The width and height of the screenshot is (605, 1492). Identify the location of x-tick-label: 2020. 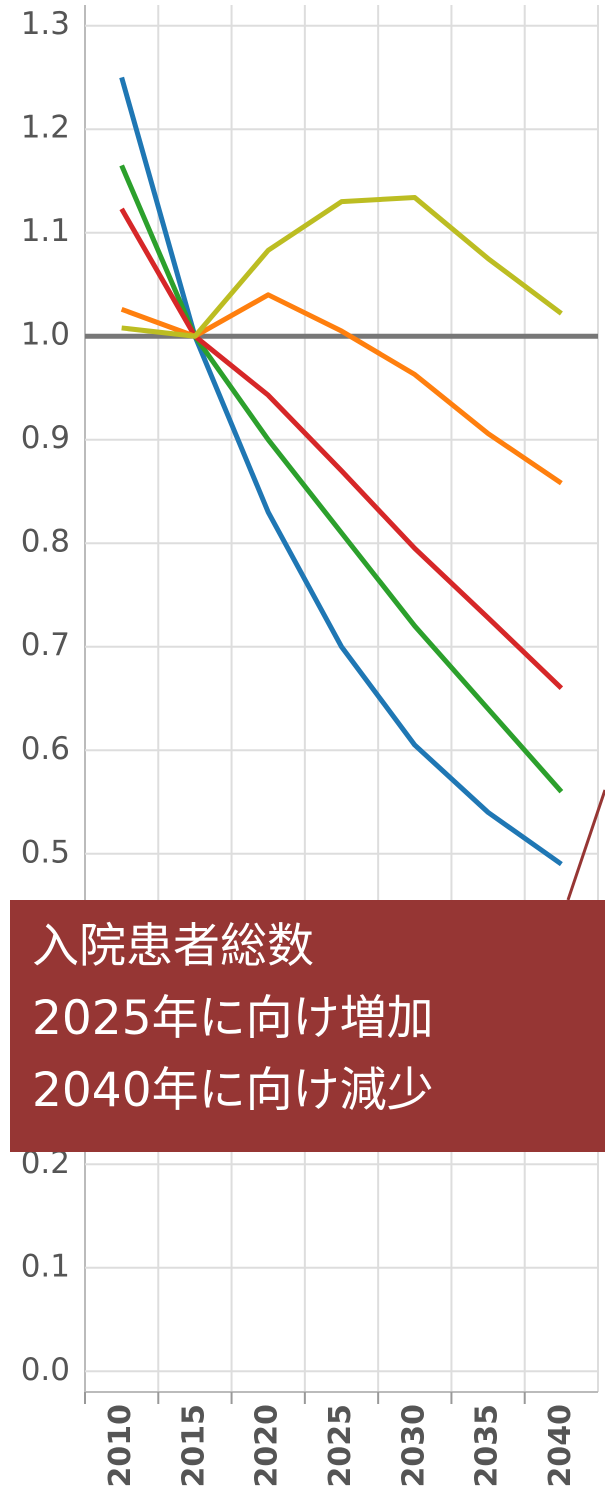
(267, 1446).